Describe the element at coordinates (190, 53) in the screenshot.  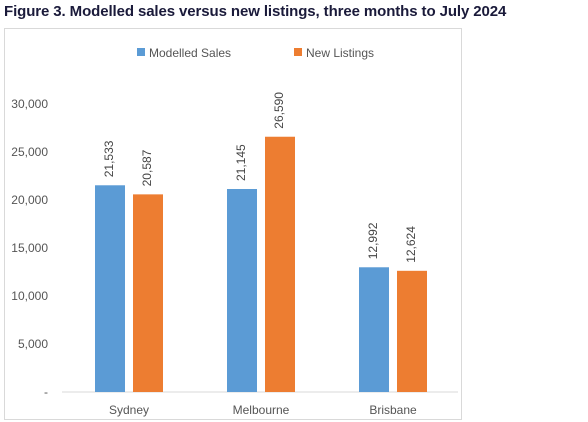
I see `legend-label-modelled-sales: Modelled Sales` at that location.